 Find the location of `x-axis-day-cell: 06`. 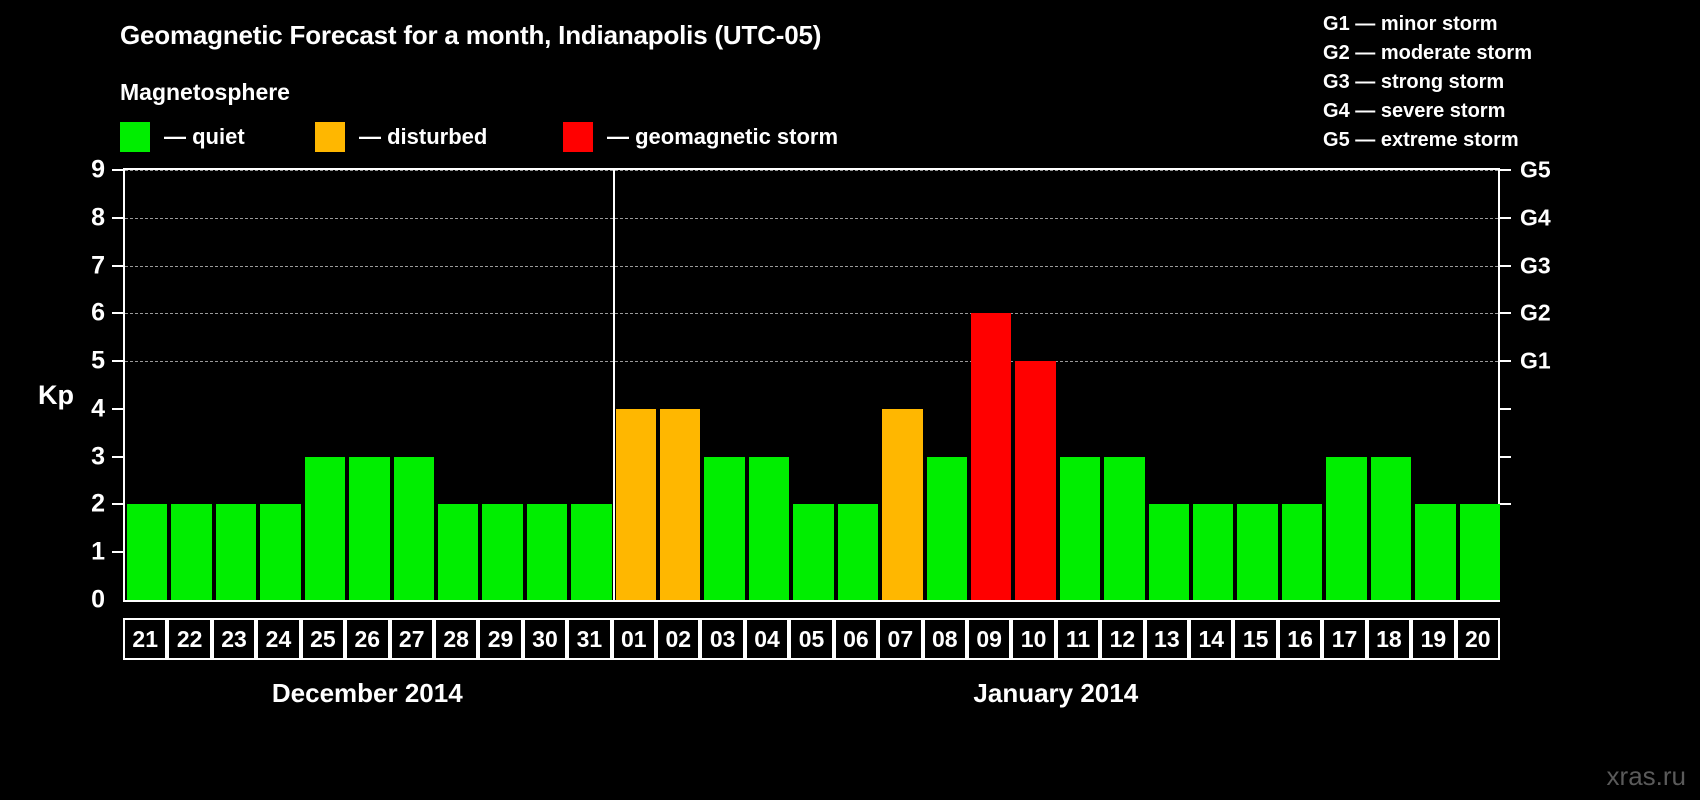

x-axis-day-cell: 06 is located at coordinates (856, 639).